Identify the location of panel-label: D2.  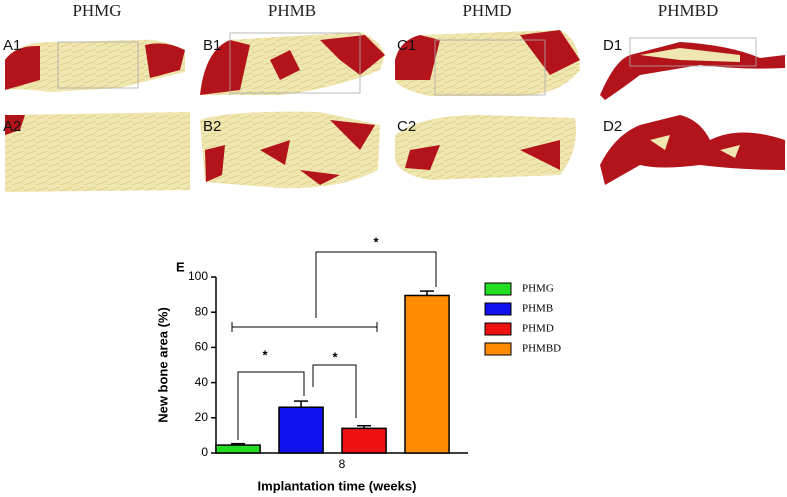
(612, 126).